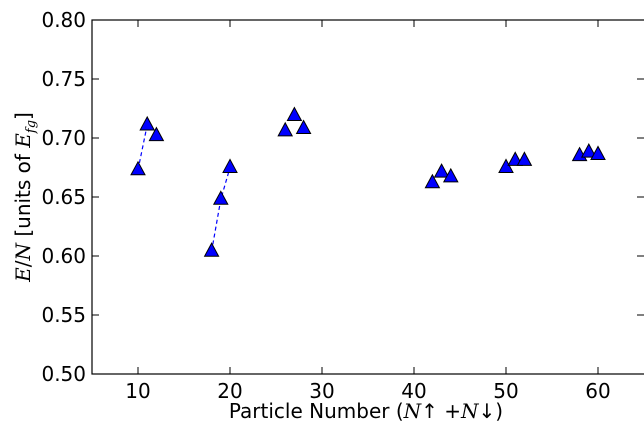 This screenshot has width=644, height=426. Describe the element at coordinates (25, 197) in the screenshot. I see `y-axis-label: E/N [units of Efg]` at that location.